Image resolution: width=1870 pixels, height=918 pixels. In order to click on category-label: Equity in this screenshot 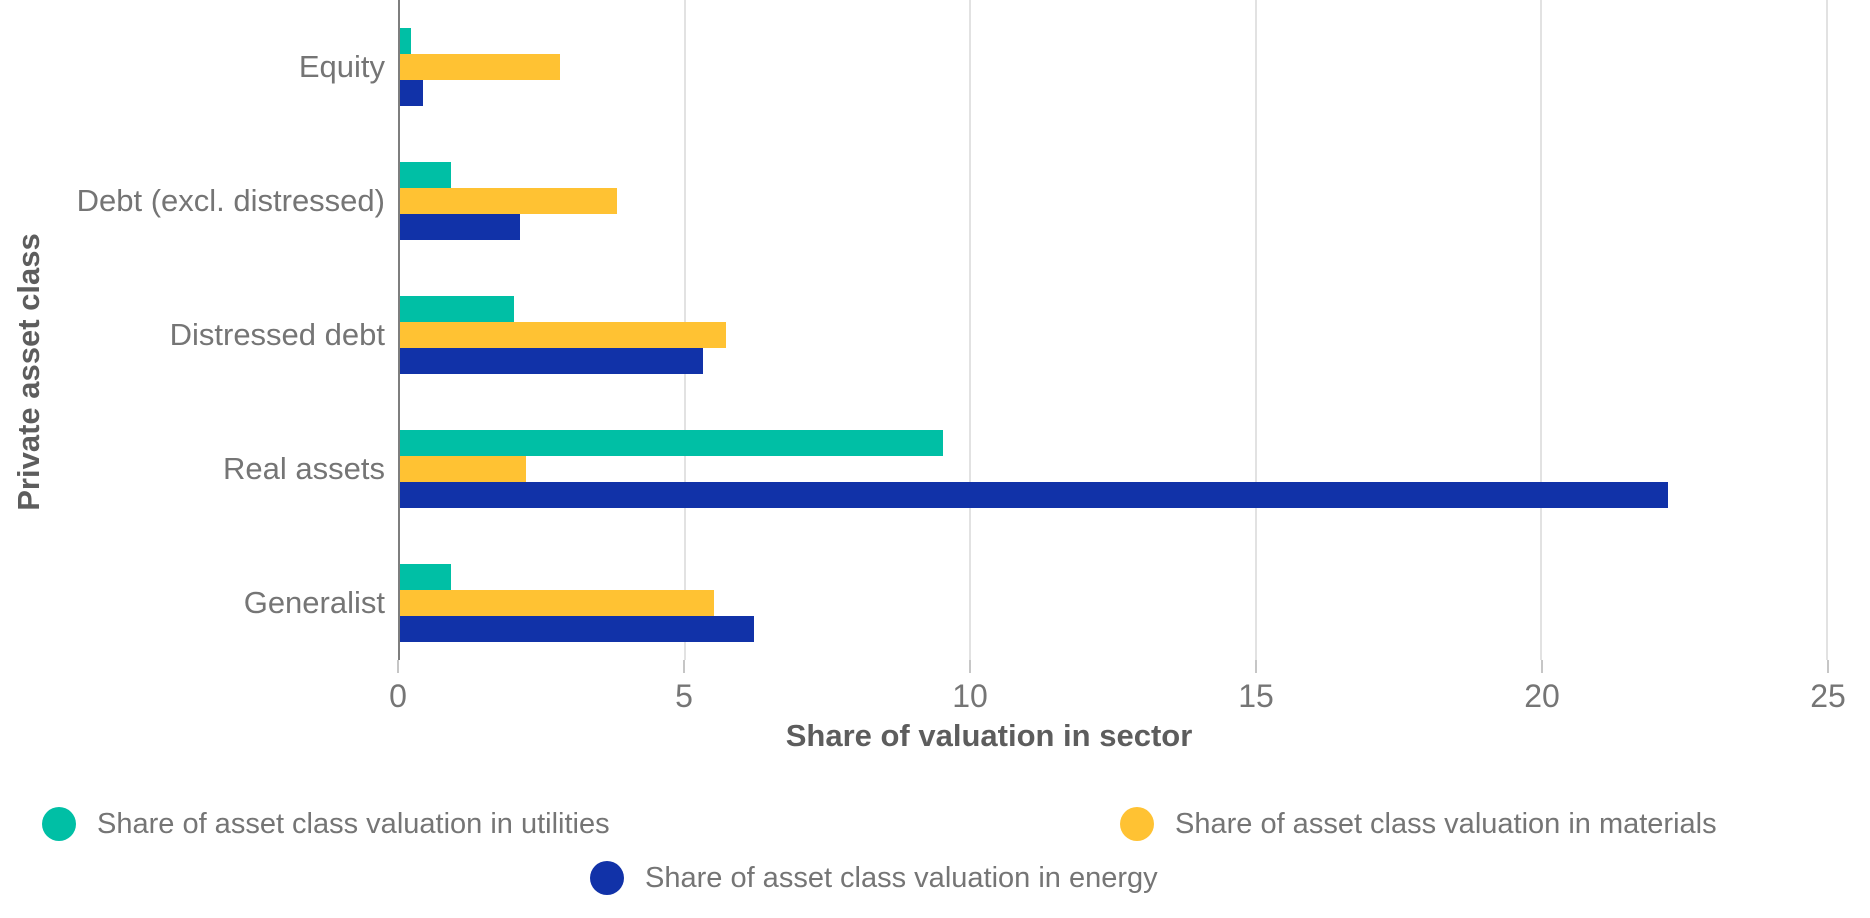, I will do `click(341, 66)`.